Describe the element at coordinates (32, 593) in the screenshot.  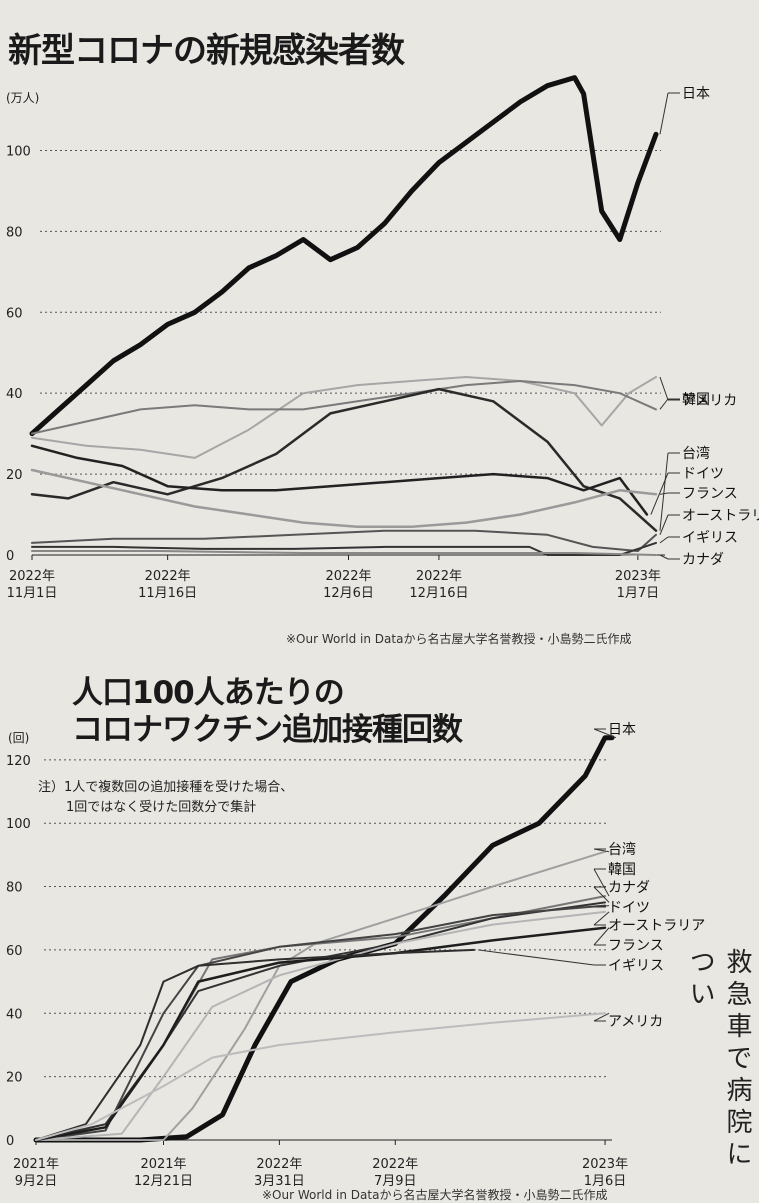
I see `x-tick-label: 11月1日` at that location.